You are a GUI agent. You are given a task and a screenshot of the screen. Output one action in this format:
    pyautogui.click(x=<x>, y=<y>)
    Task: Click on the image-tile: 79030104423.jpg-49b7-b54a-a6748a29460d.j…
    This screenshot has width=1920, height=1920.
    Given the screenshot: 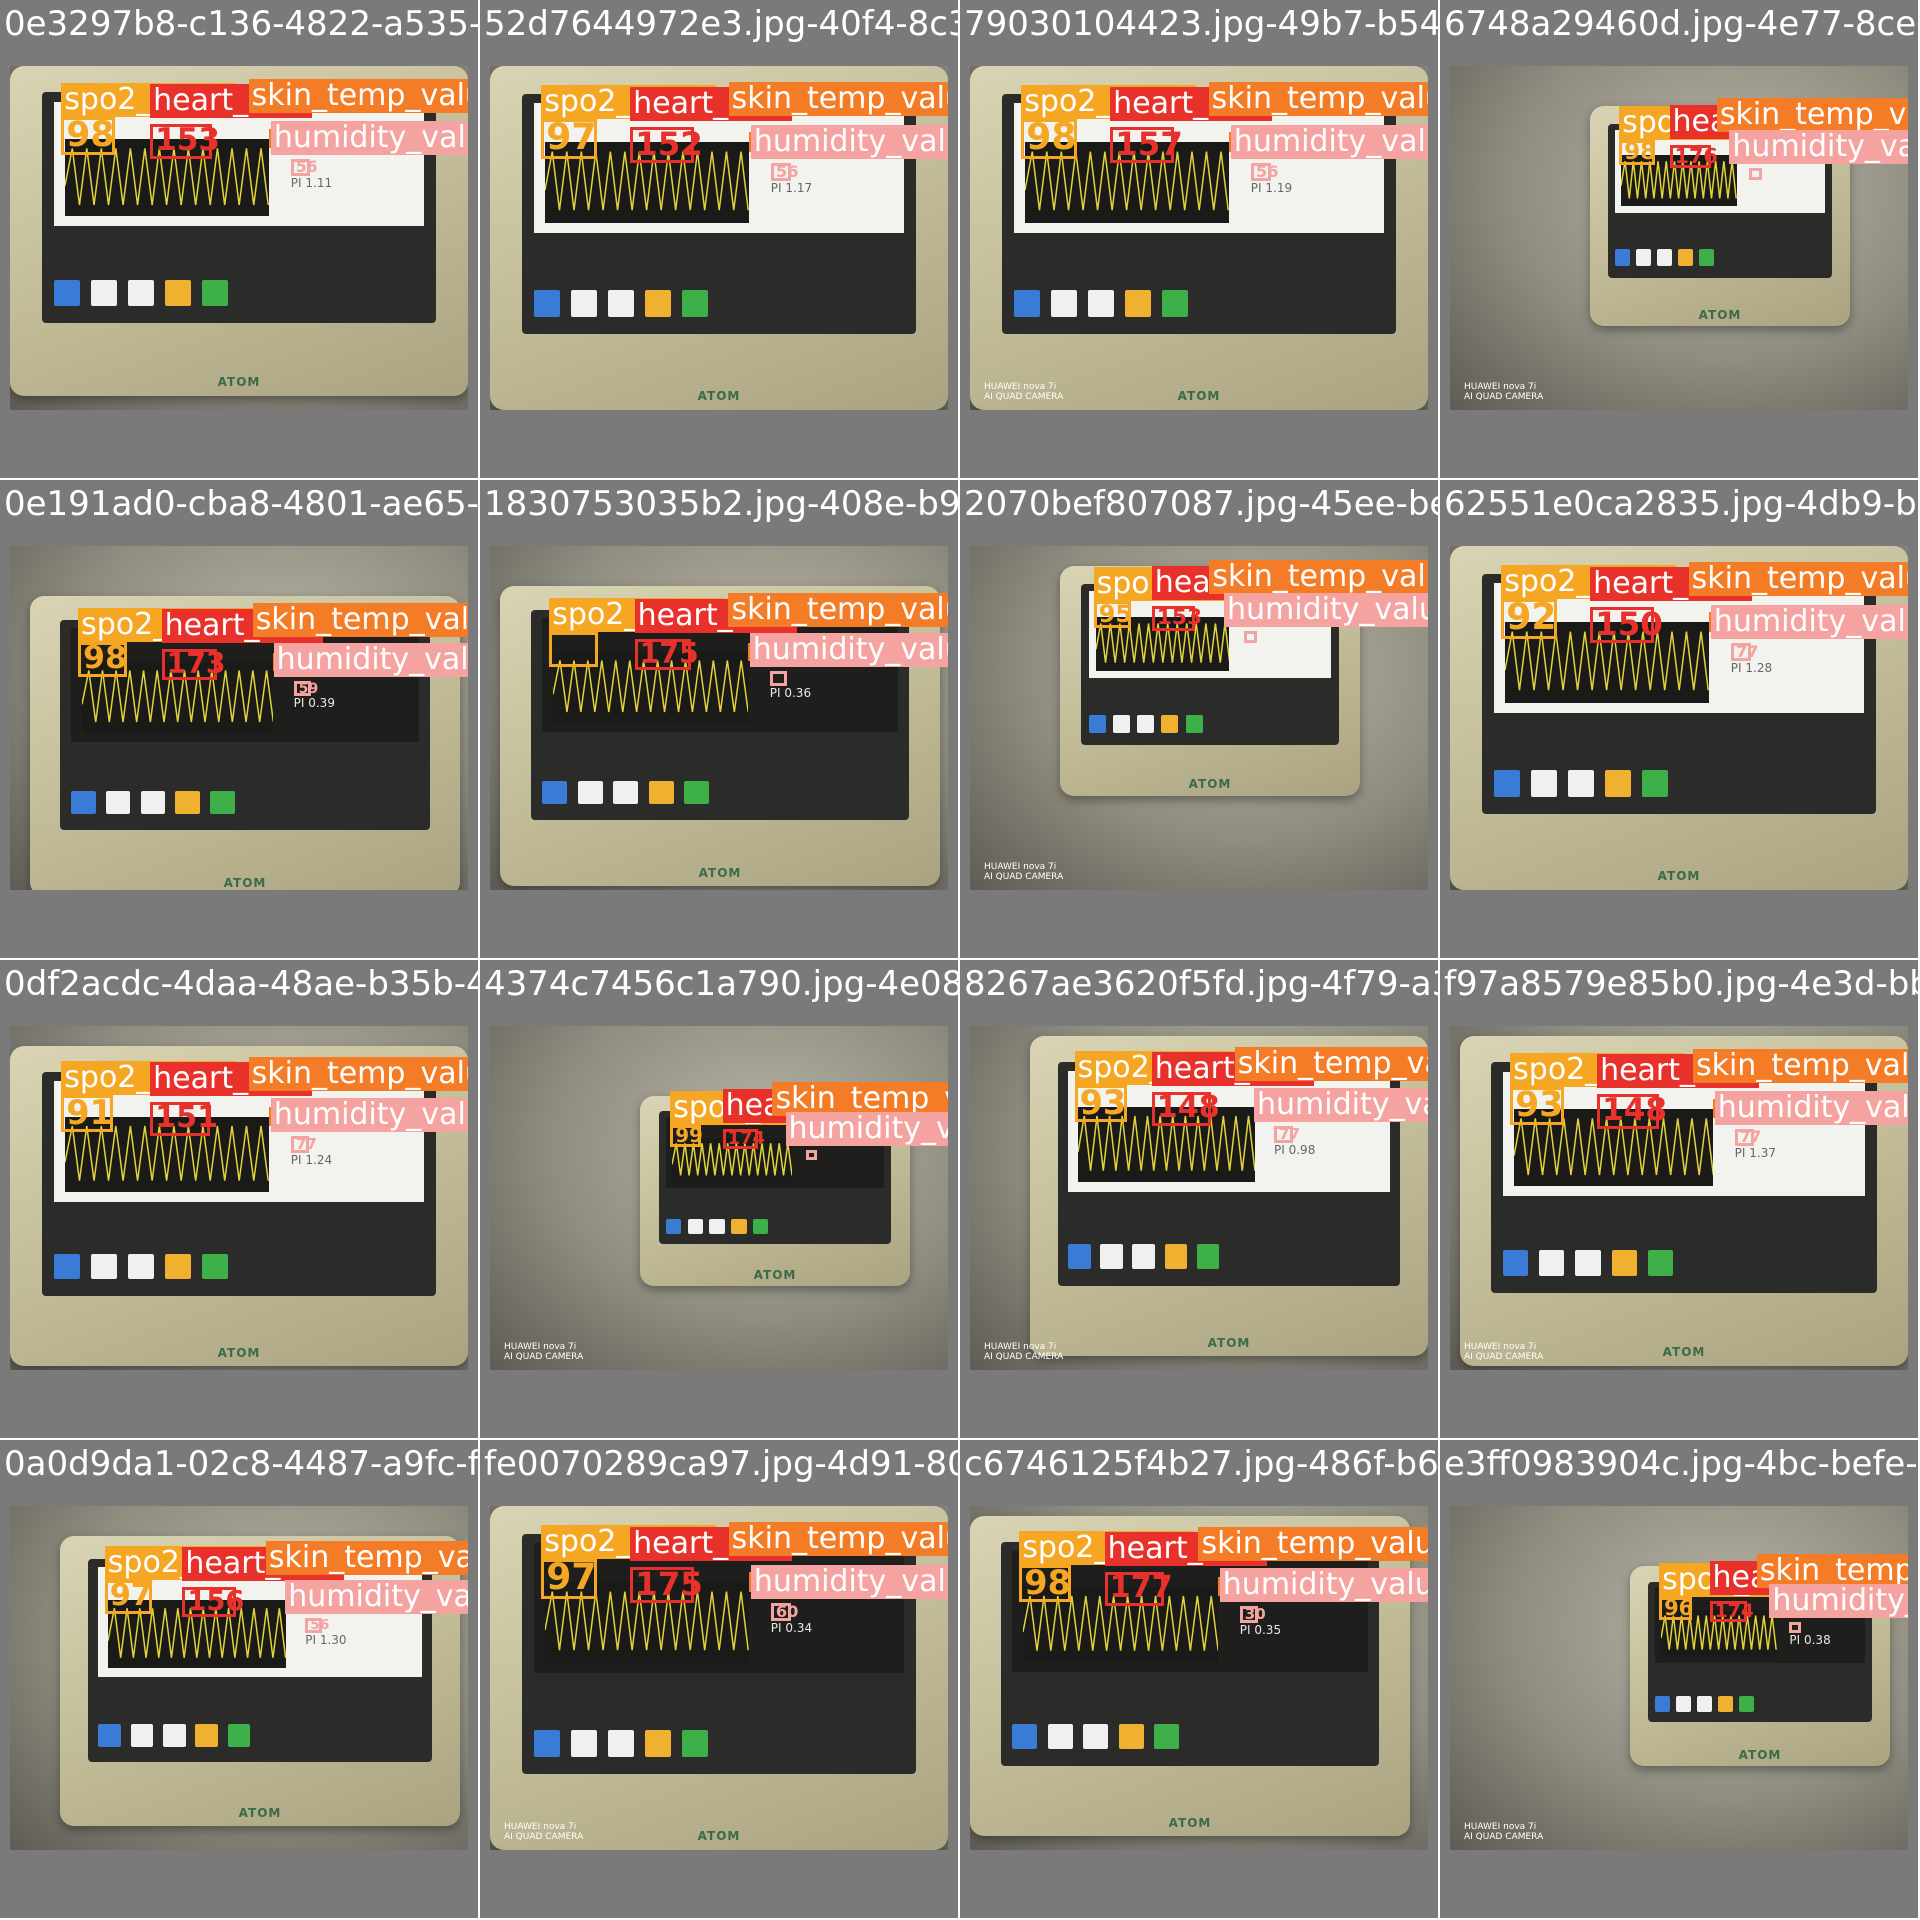 What is the action you would take?
    pyautogui.click(x=1199, y=239)
    